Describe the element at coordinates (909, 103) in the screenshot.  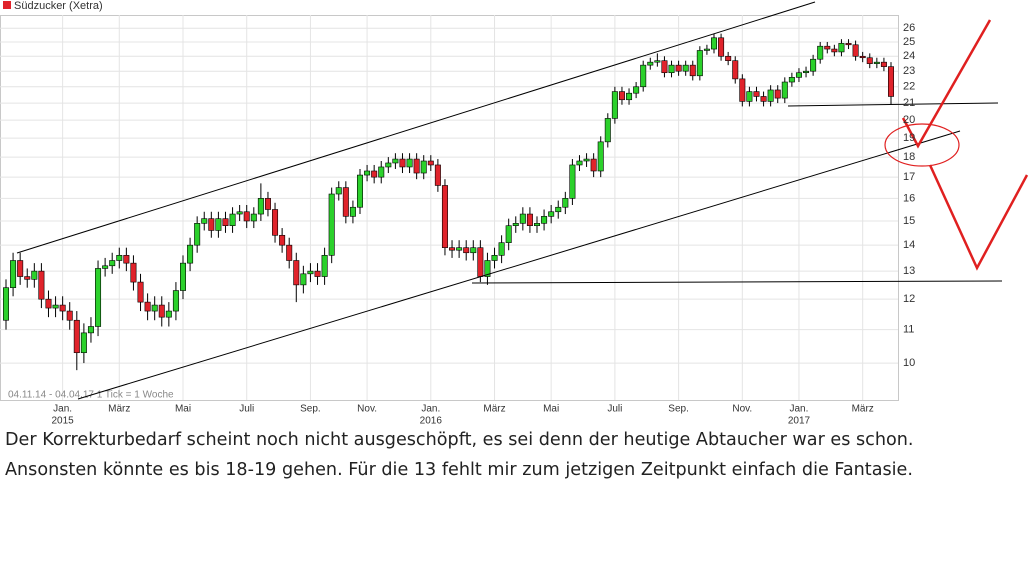
I see `y-tick-label: 21` at that location.